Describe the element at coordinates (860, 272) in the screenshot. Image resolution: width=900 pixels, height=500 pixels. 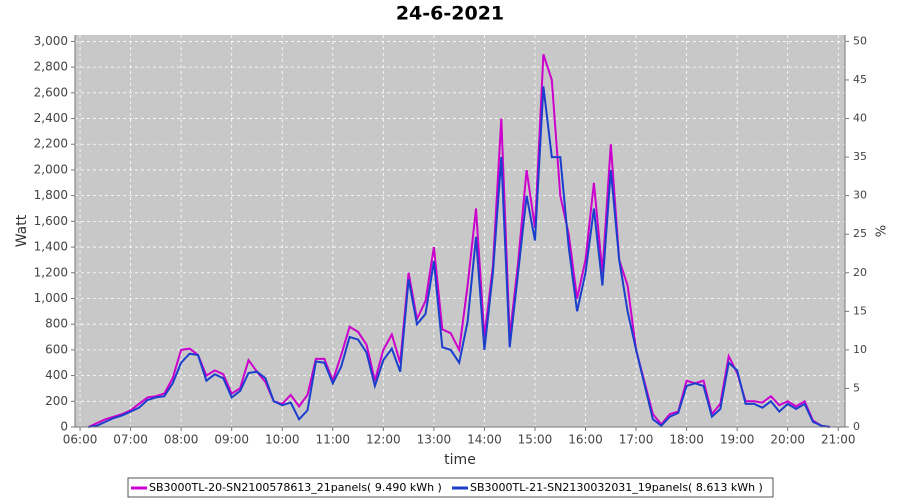
I see `y2-tick-label: 20` at that location.